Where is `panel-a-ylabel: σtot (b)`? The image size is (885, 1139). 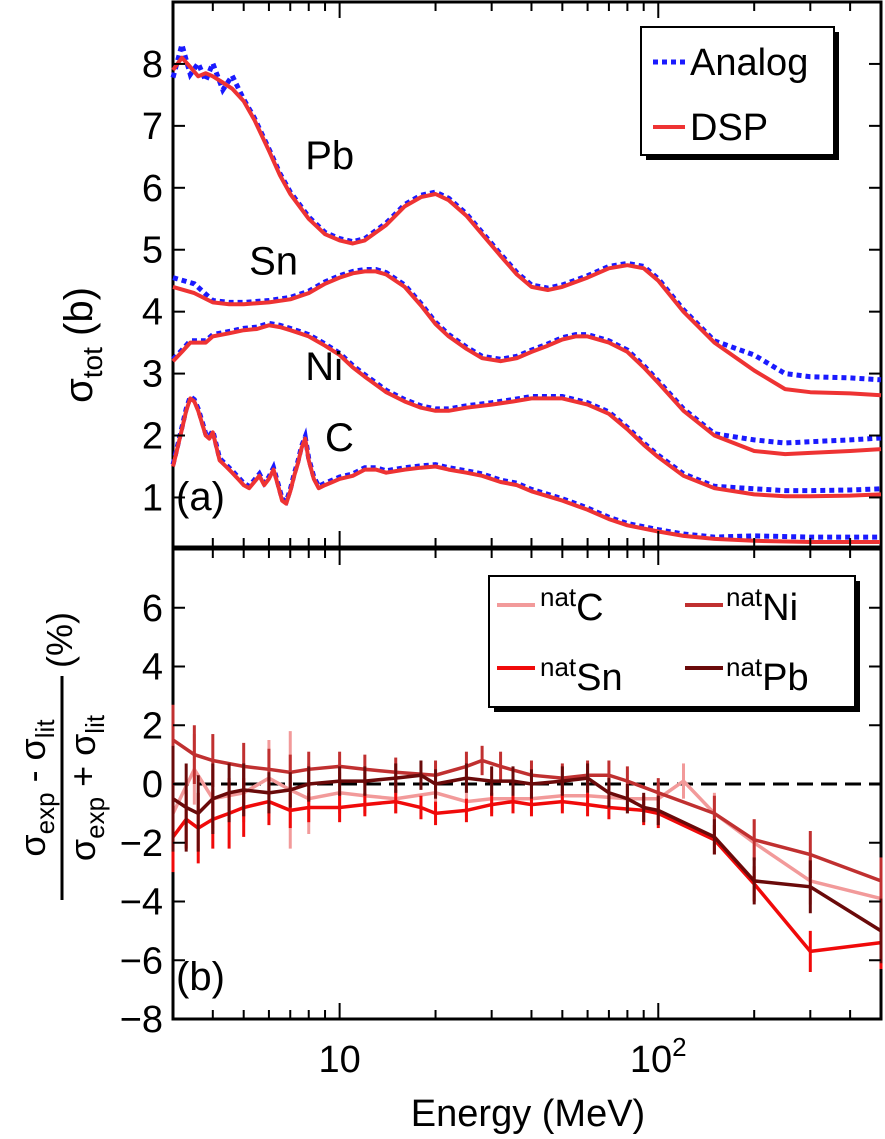 panel-a-ylabel: σtot (b) is located at coordinates (82, 345).